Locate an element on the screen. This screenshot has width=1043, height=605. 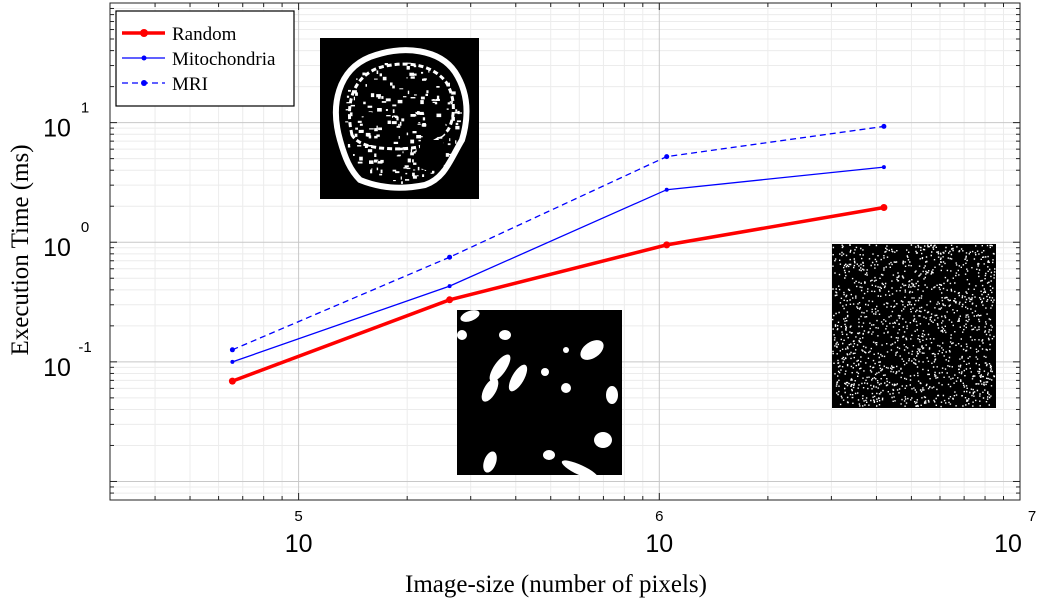
x-tick-label-exponent: 7 is located at coordinates (1032, 516).